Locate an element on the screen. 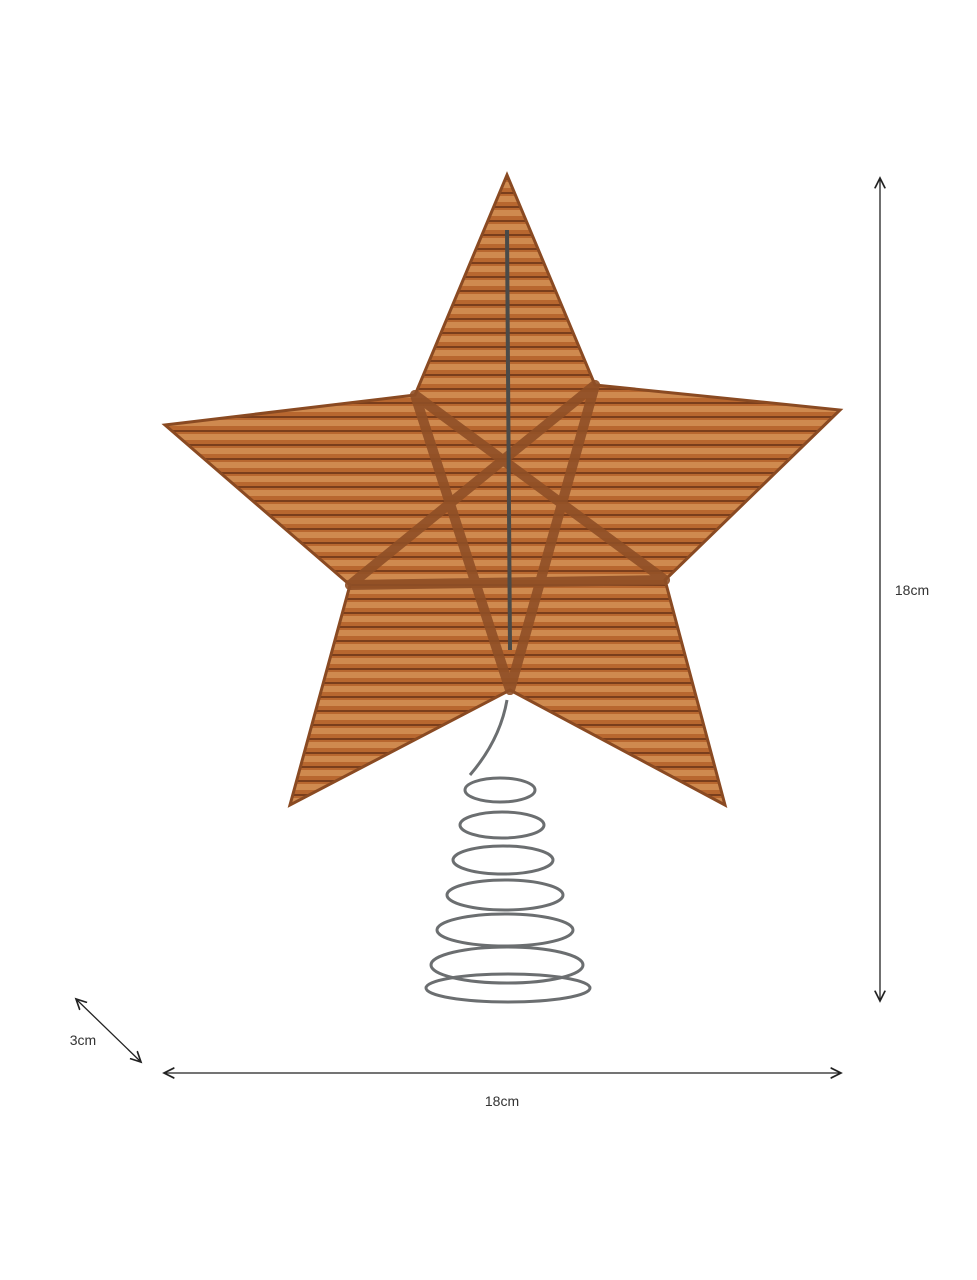 The height and width of the screenshot is (1280, 977). height-label: 18cm is located at coordinates (912, 590).